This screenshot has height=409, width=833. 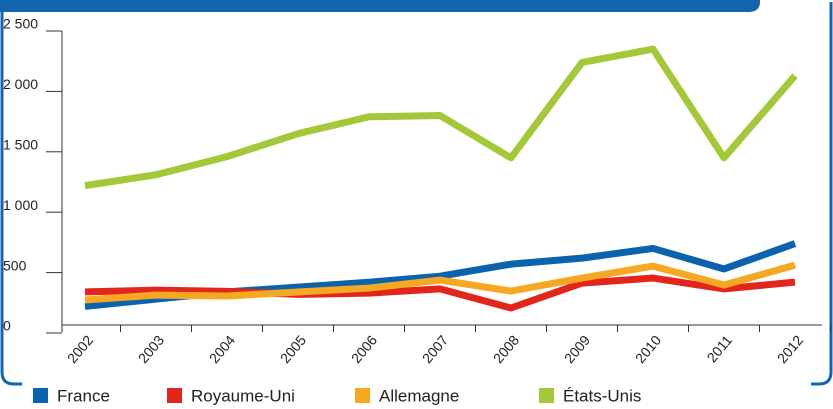 What do you see at coordinates (577, 349) in the screenshot?
I see `x-tick-label: 2009` at bounding box center [577, 349].